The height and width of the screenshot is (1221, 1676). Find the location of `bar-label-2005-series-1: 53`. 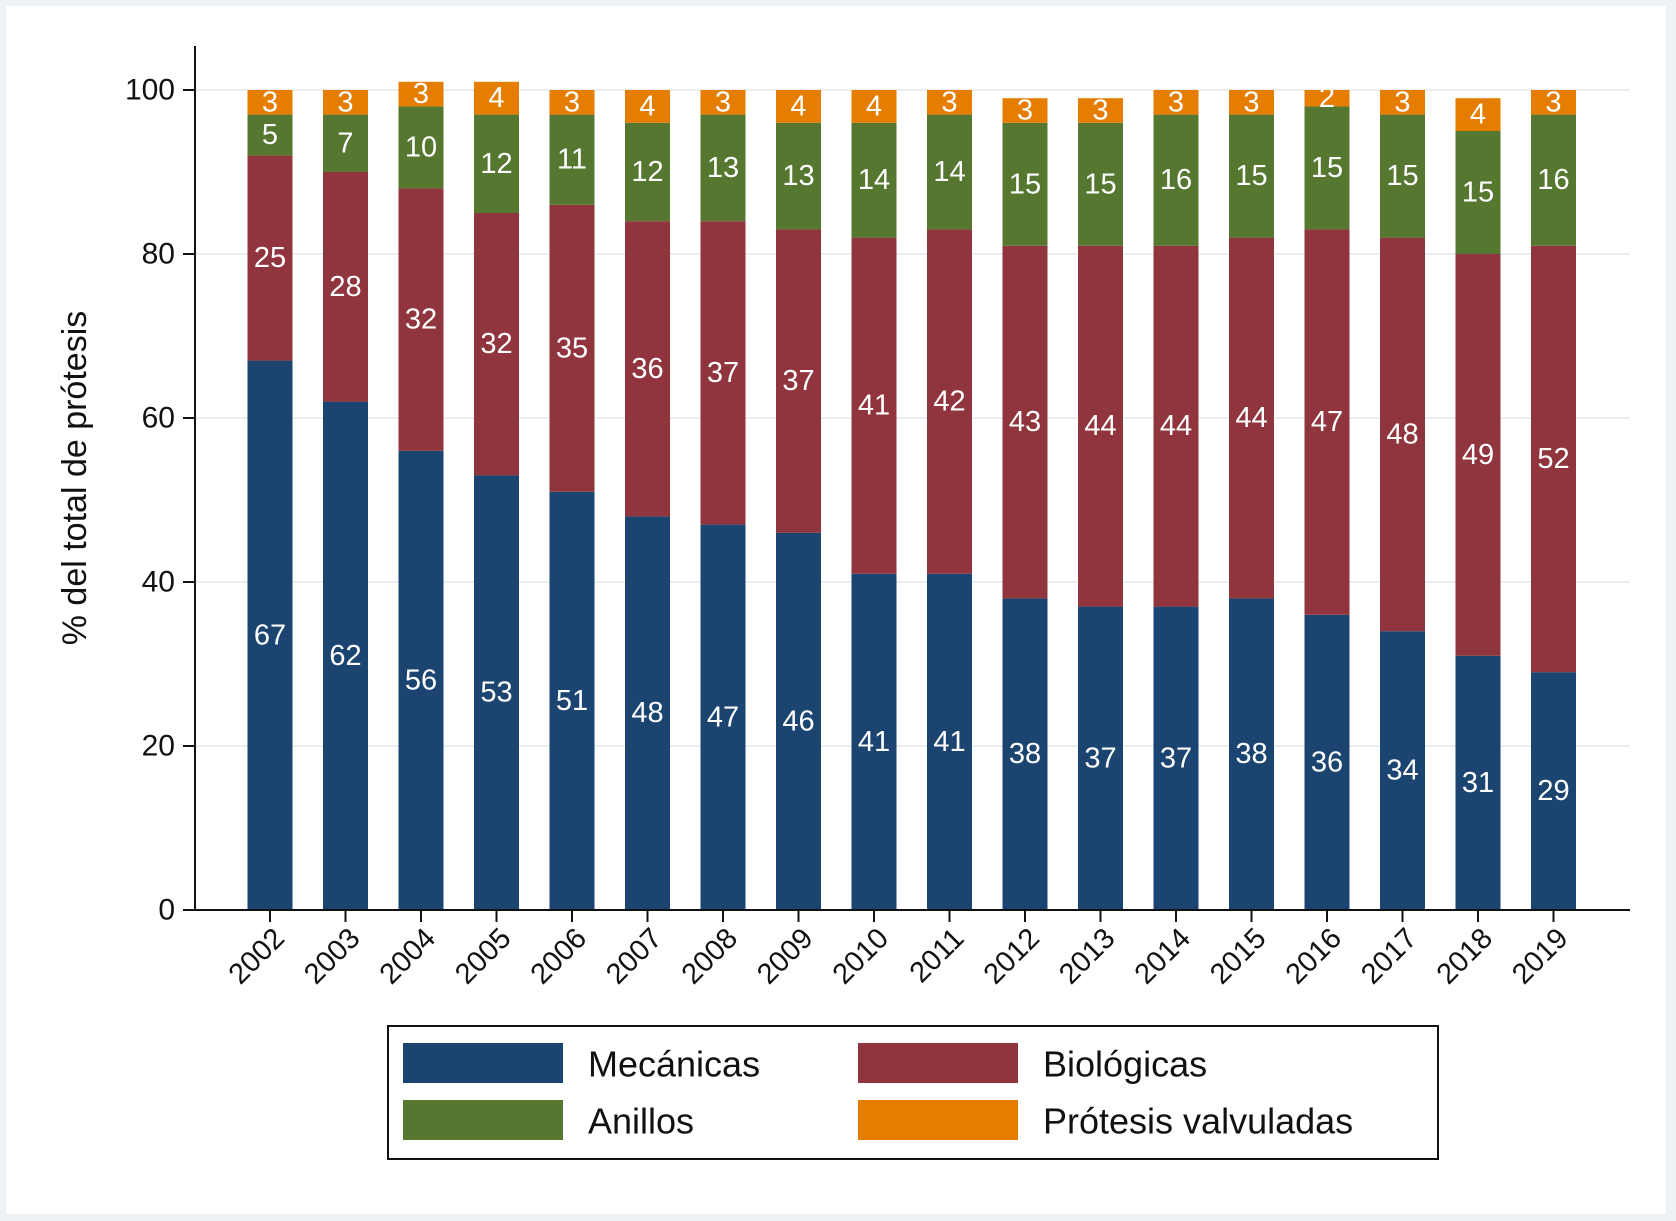

bar-label-2005-series-1: 53 is located at coordinates (496, 693).